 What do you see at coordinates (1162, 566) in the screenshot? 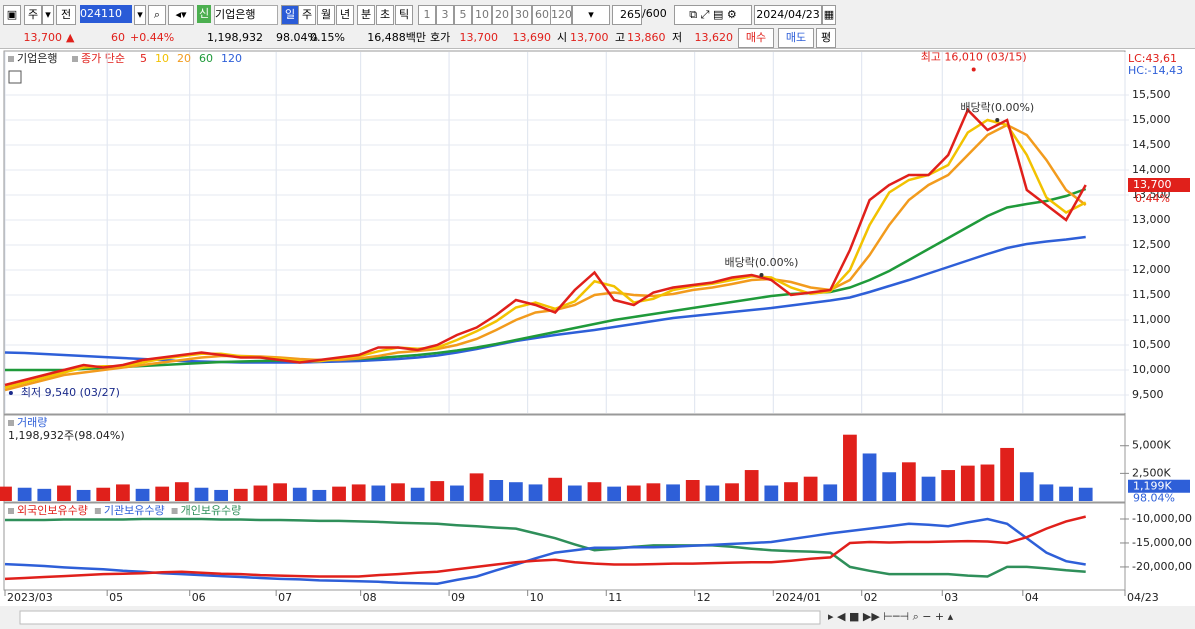
I see `y-tick-label: -20,000,00` at bounding box center [1162, 566].